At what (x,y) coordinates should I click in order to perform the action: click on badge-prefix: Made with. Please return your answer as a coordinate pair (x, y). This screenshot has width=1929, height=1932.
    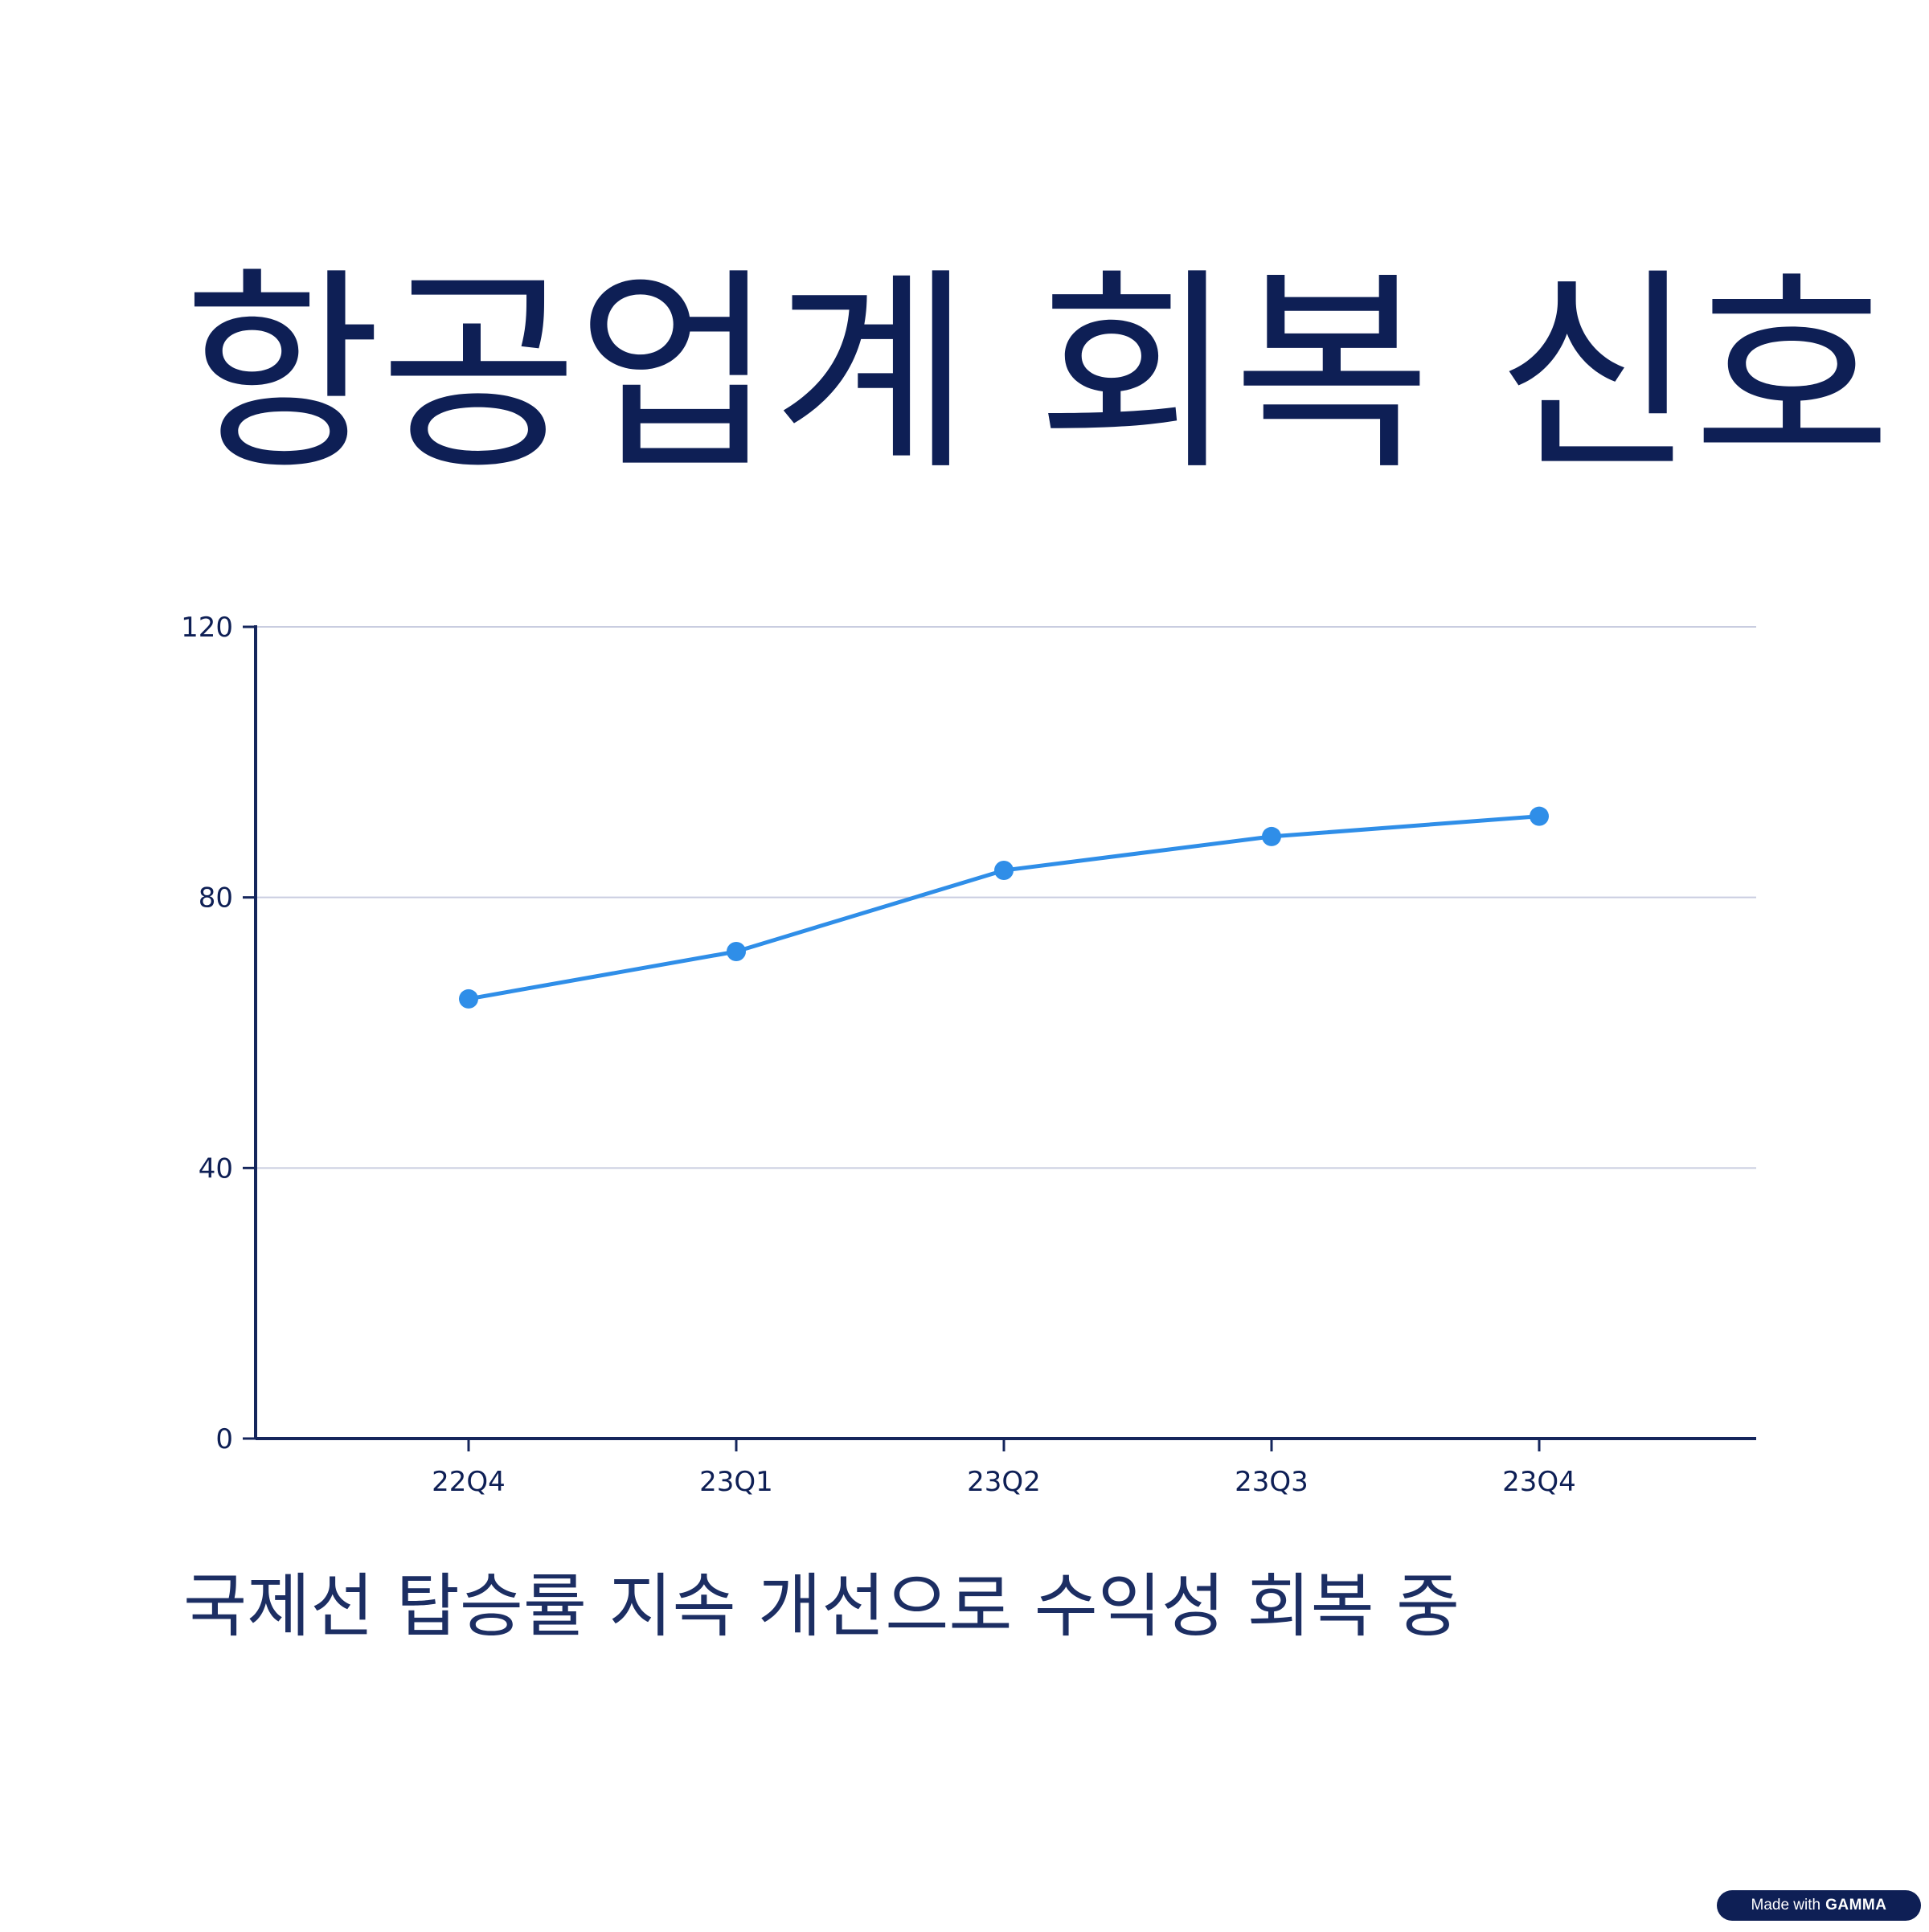
    Looking at the image, I should click on (1786, 1905).